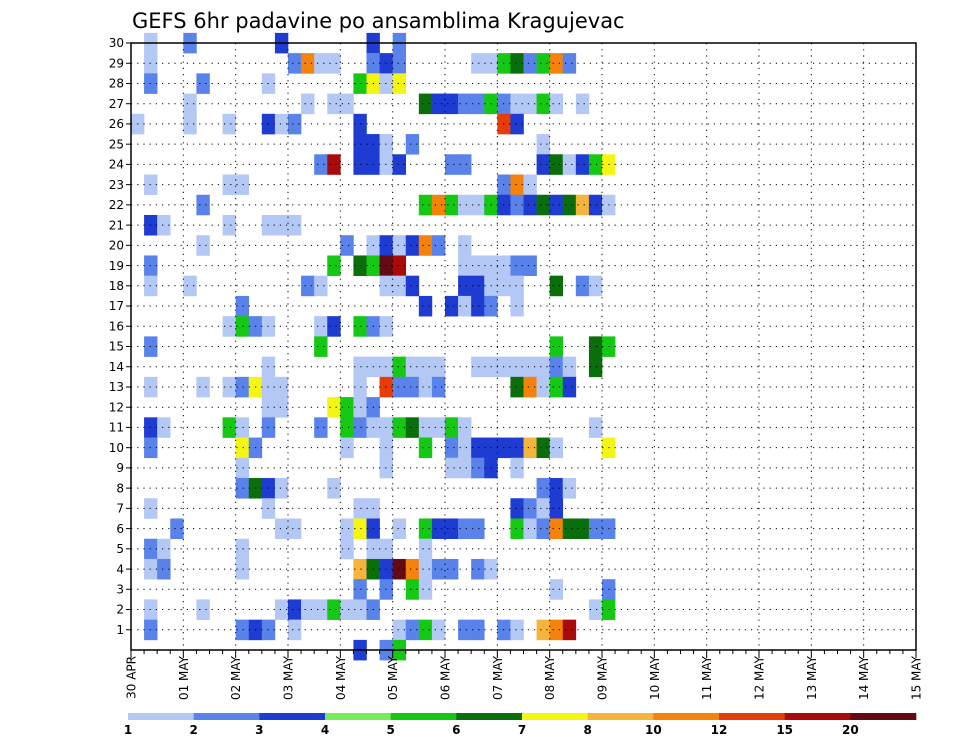 The height and width of the screenshot is (742, 960). Describe the element at coordinates (116, 286) in the screenshot. I see `y-tick-label: 18` at that location.